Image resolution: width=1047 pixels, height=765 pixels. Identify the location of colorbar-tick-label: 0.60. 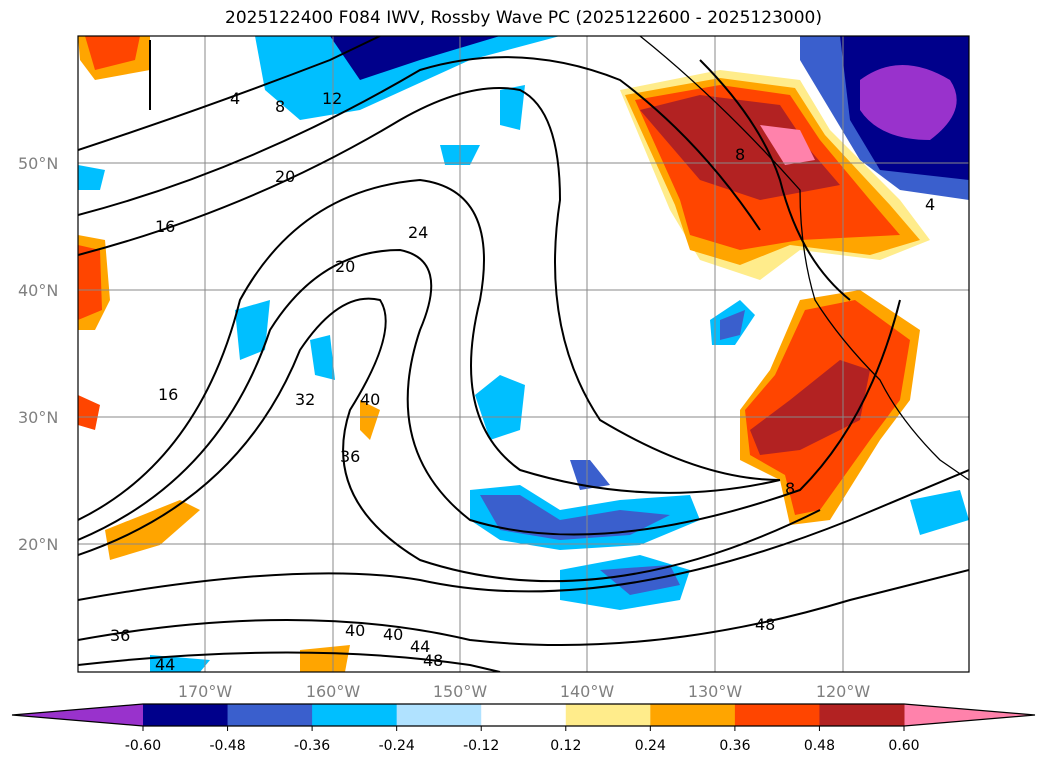
(903, 746).